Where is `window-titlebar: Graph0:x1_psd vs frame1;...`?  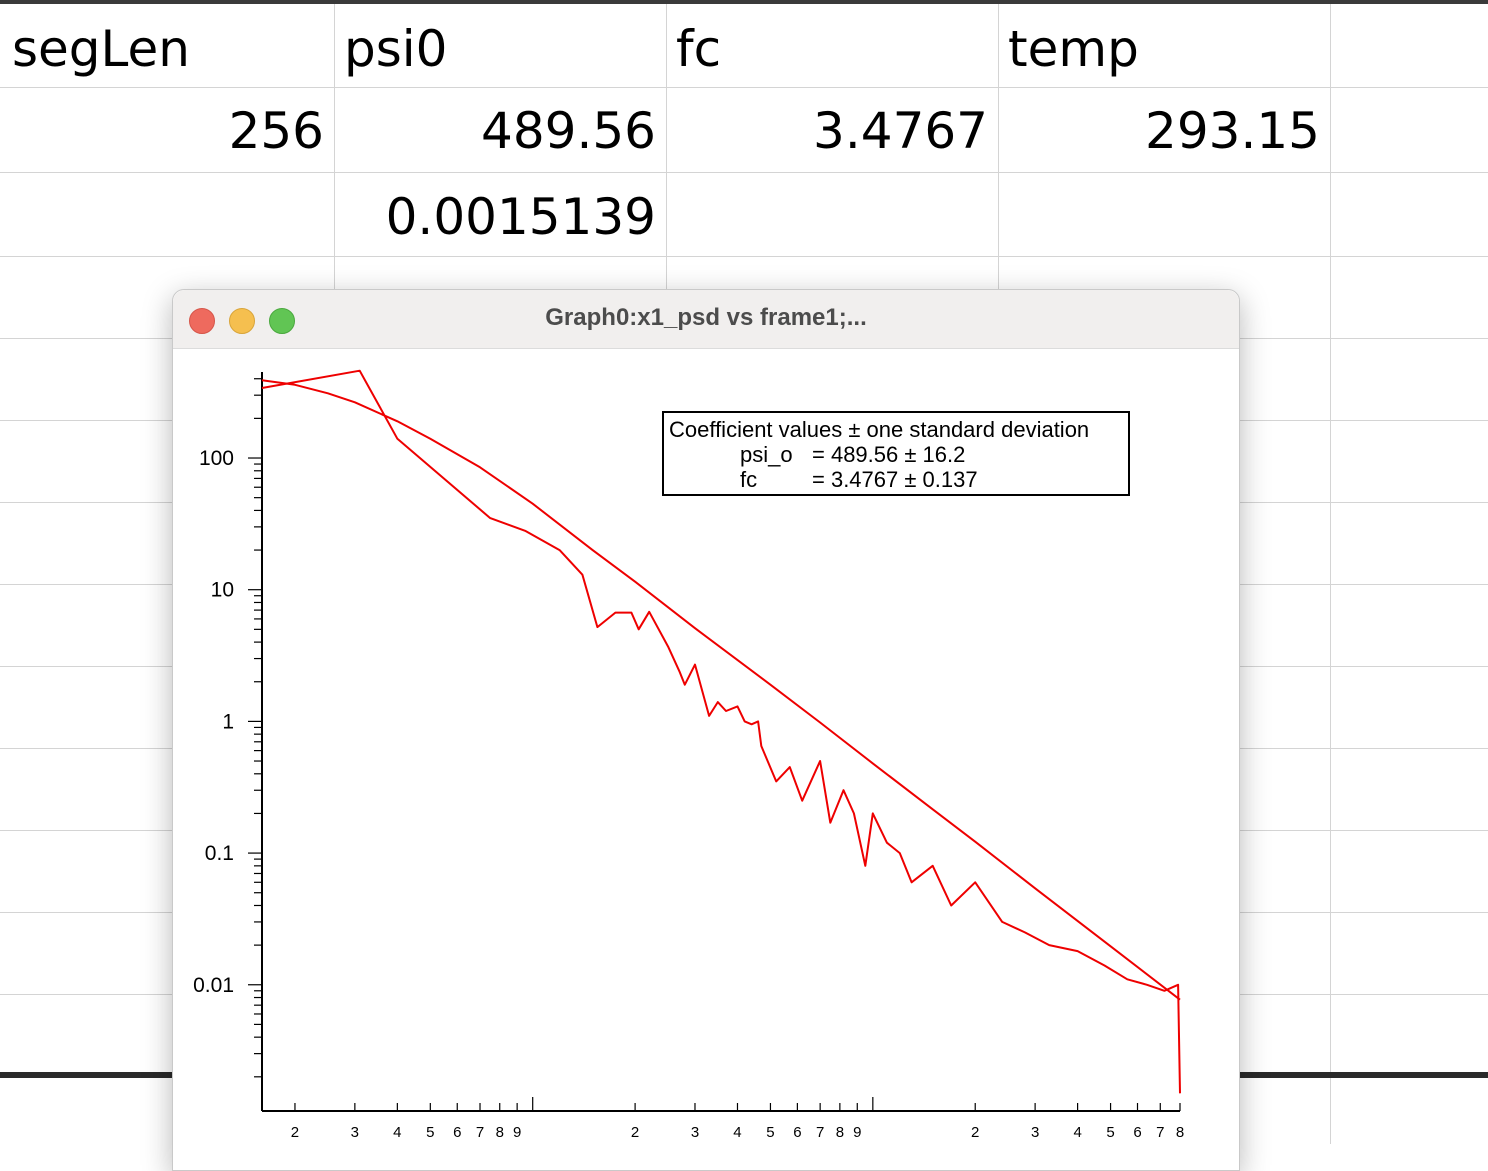
window-titlebar: Graph0:x1_psd vs frame1;... is located at coordinates (706, 319).